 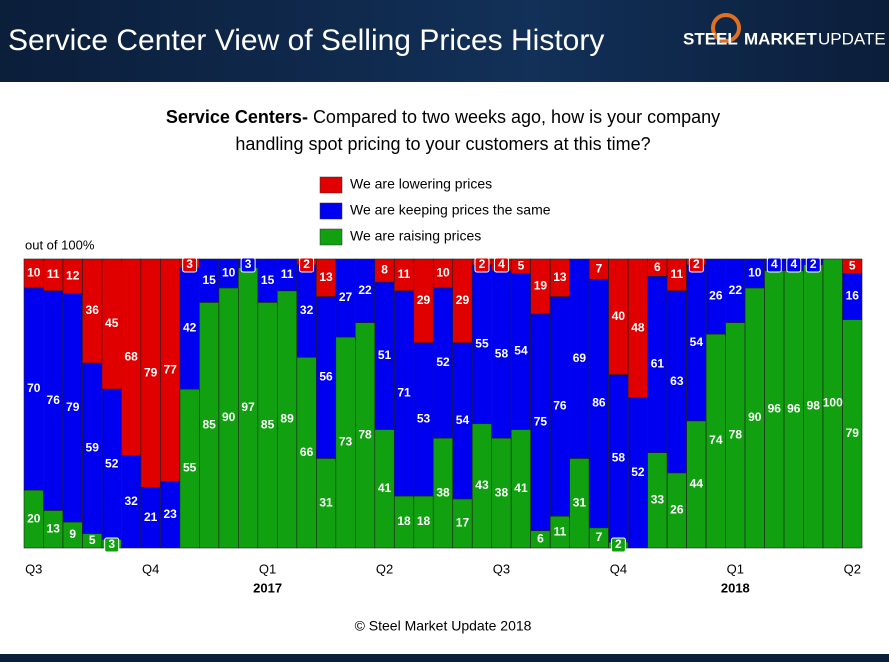 I want to click on value-label: 32, so click(x=132, y=501).